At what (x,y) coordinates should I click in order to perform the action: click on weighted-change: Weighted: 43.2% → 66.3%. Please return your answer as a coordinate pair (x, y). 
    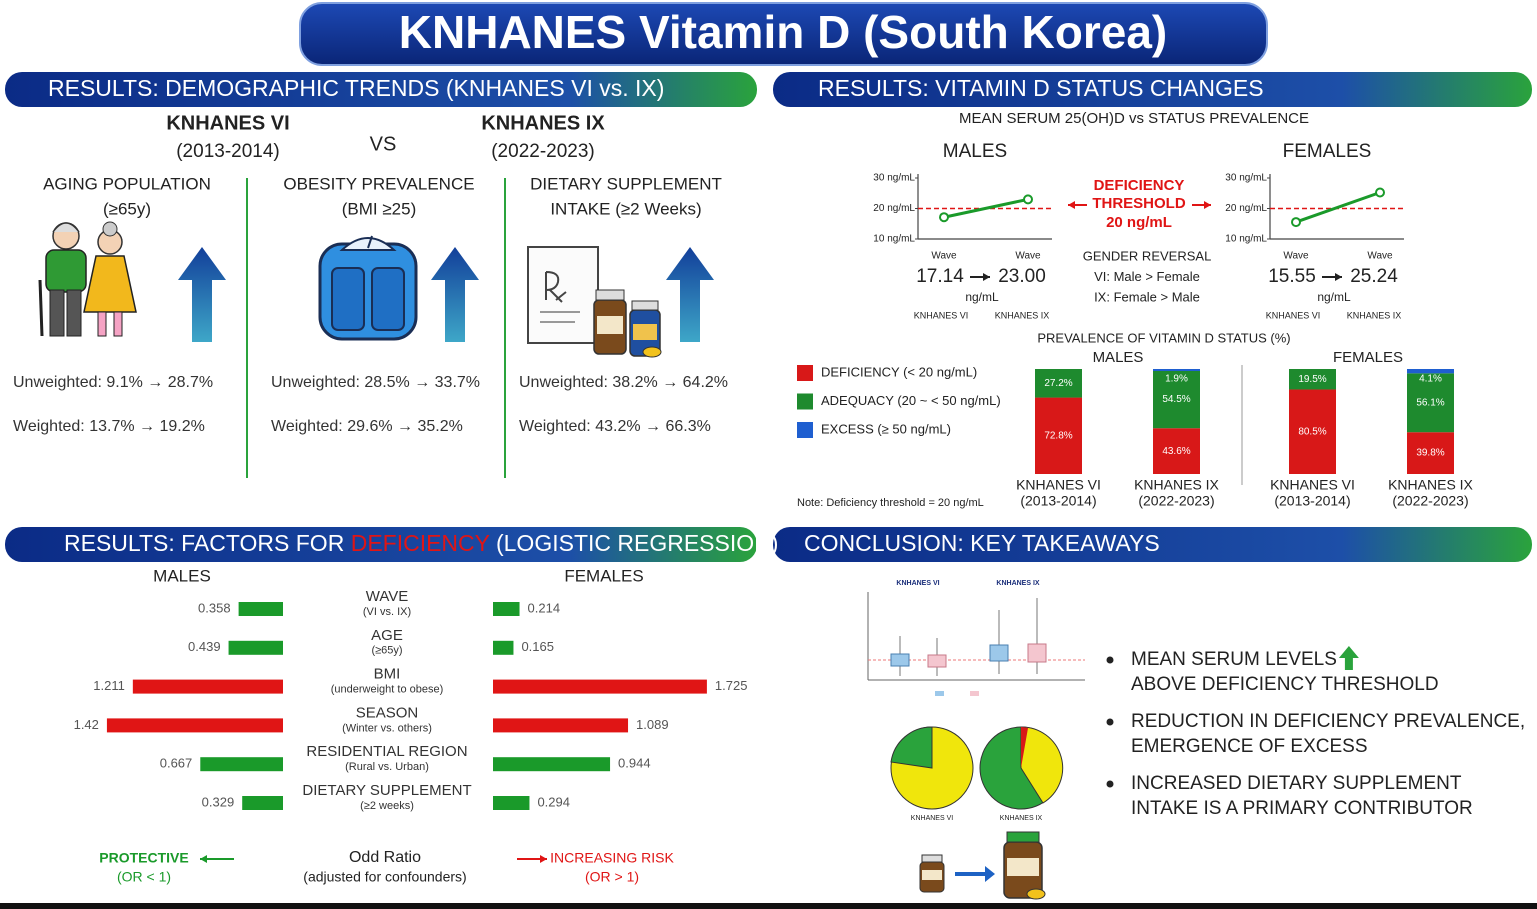
    Looking at the image, I should click on (615, 426).